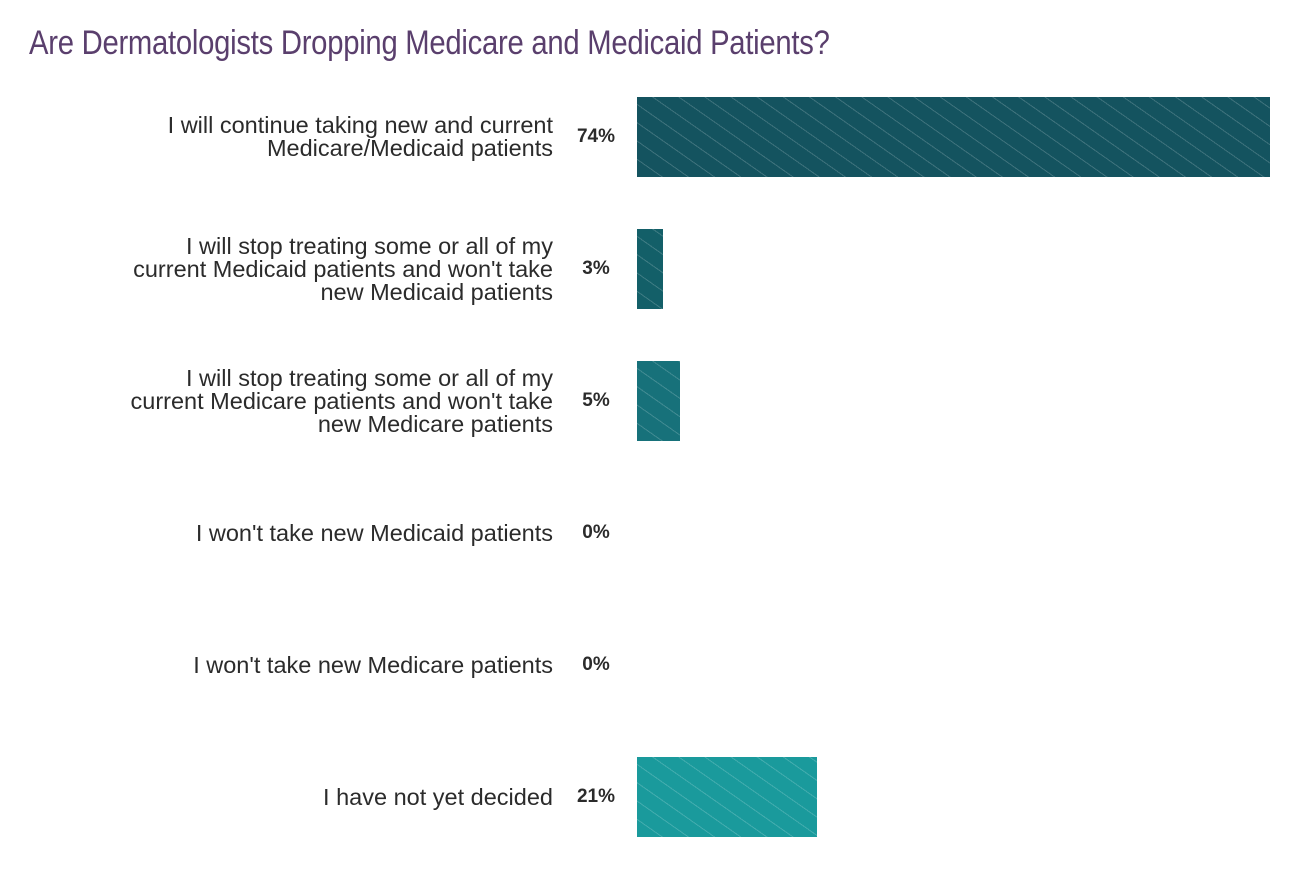 This screenshot has width=1290, height=878. What do you see at coordinates (374, 532) in the screenshot?
I see `category-label-line: I won't take new Medicaid patients` at bounding box center [374, 532].